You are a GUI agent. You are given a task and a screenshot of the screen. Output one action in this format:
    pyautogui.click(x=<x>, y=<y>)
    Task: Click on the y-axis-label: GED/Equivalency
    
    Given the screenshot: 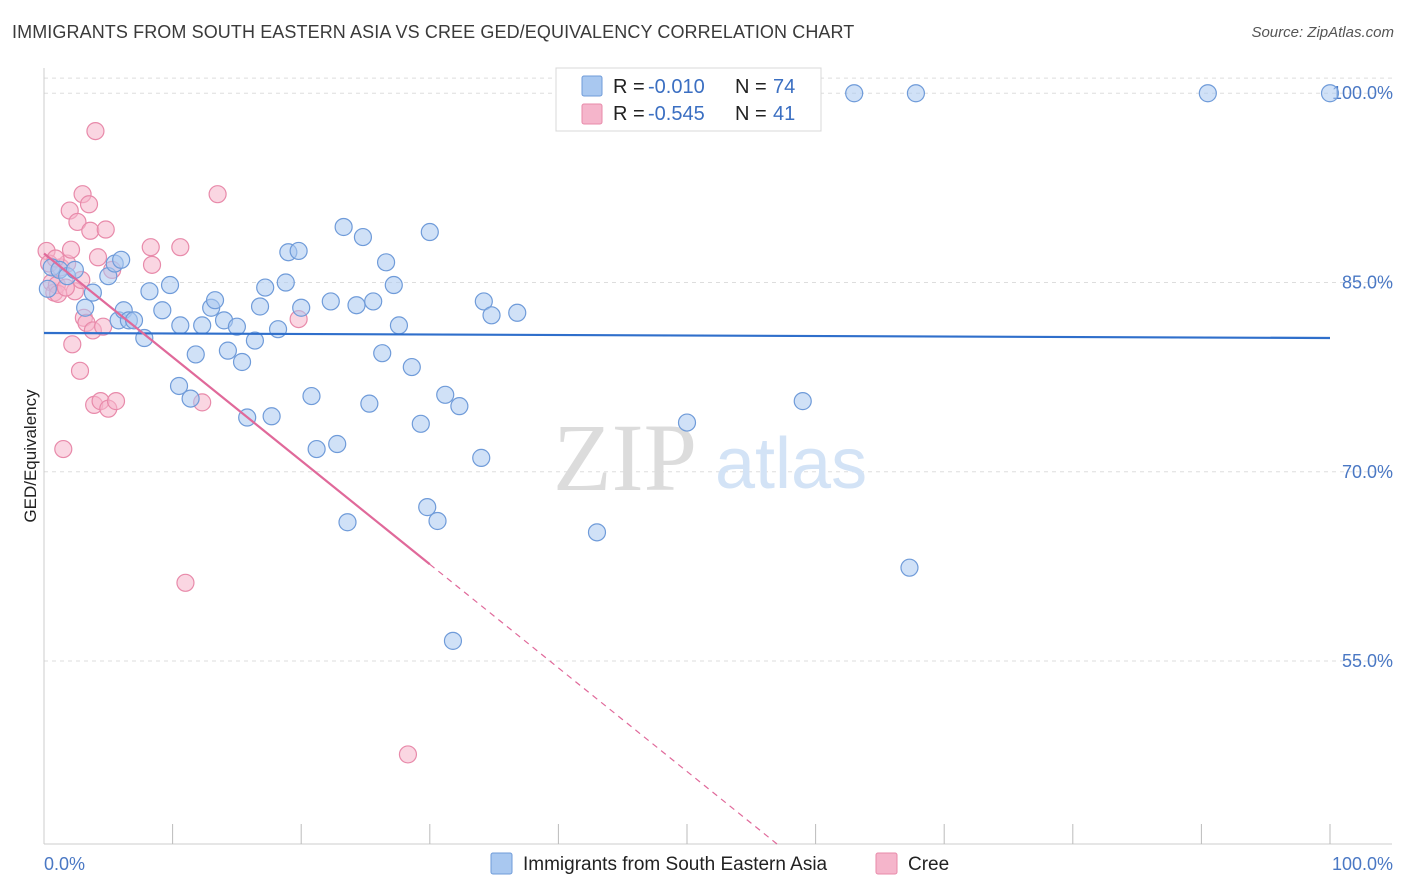 What is the action you would take?
    pyautogui.click(x=30, y=456)
    